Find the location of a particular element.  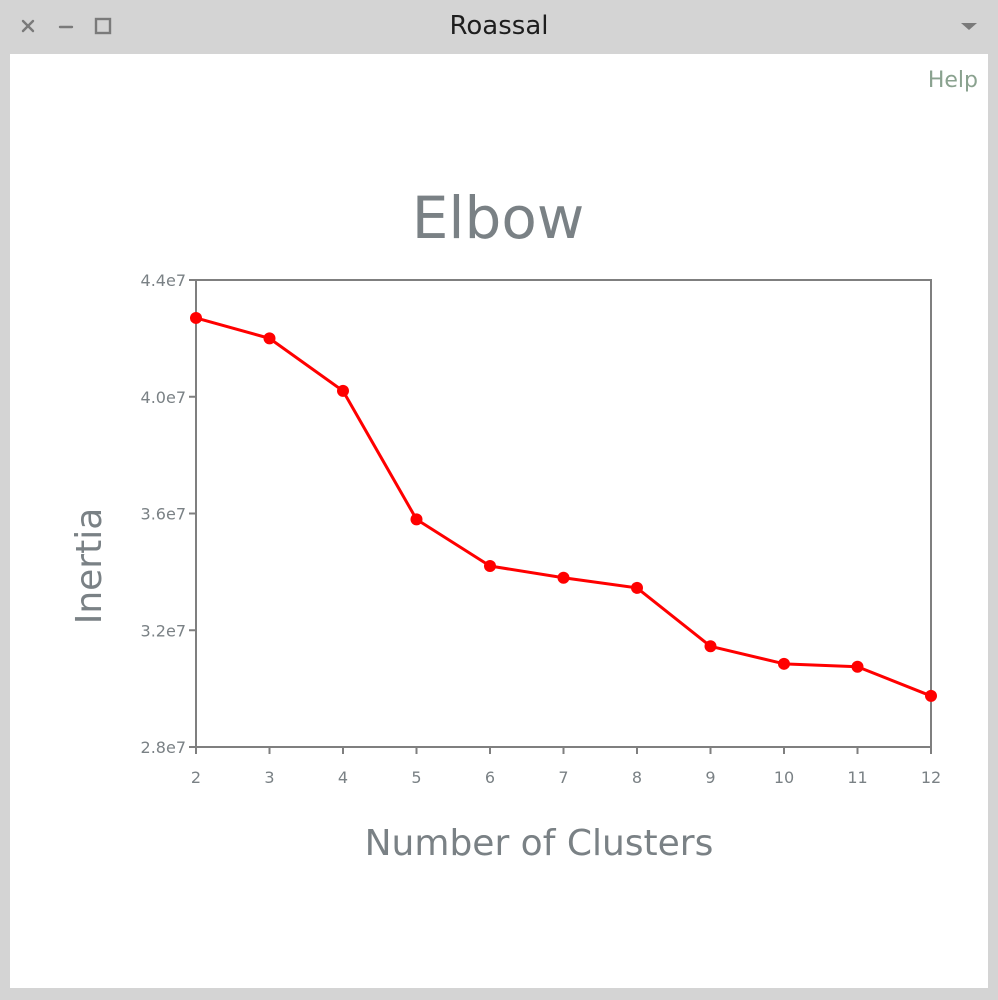

title-bar: Roassal is located at coordinates (499, 26).